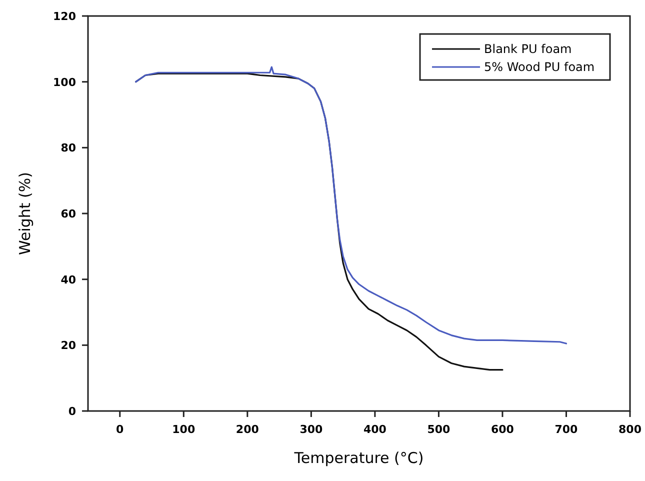 The image size is (645, 481). Describe the element at coordinates (439, 429) in the screenshot. I see `x-tick-label: 500` at that location.